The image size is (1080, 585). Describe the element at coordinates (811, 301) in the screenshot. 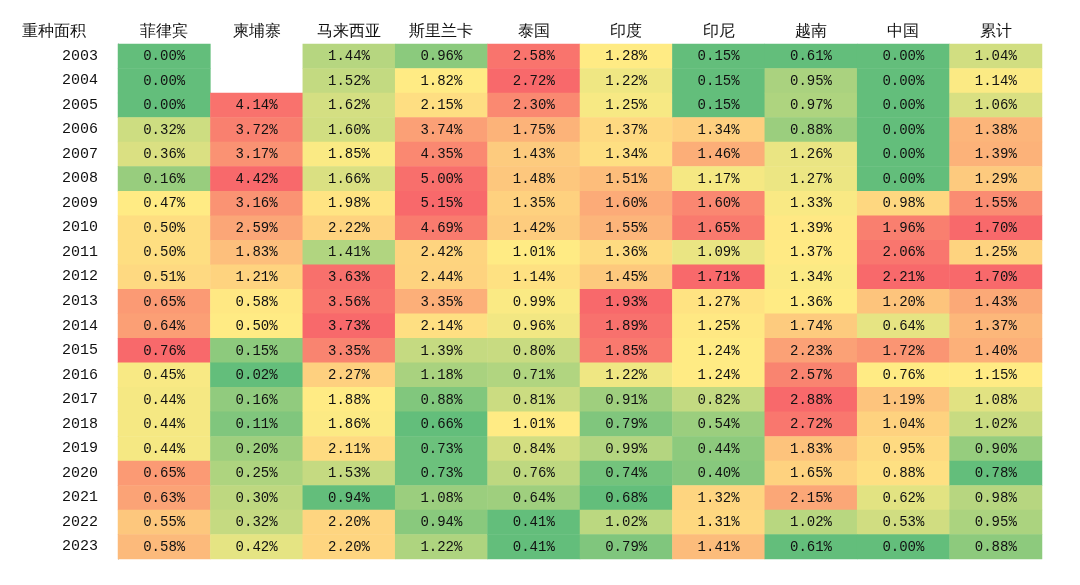

I see `data-label: 1.36%` at that location.